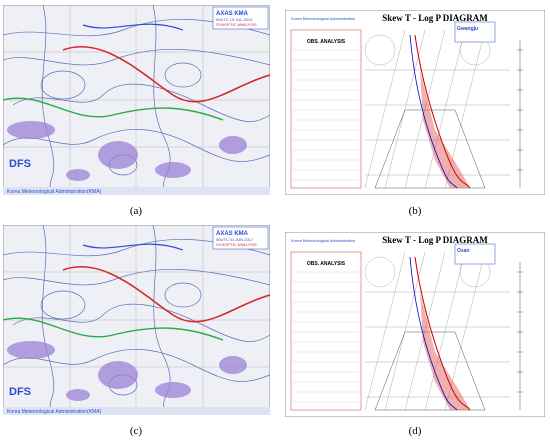  I want to click on time: 00UTC 15 JUL 2014, so click(234, 19).